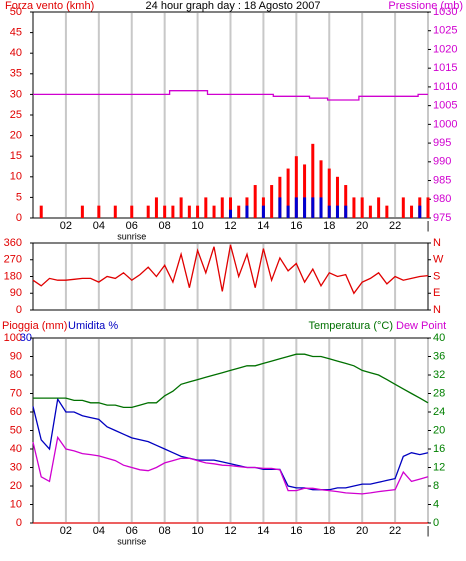 The image size is (466, 561). What do you see at coordinates (16, 504) in the screenshot?
I see `y-tick-label: 10` at bounding box center [16, 504].